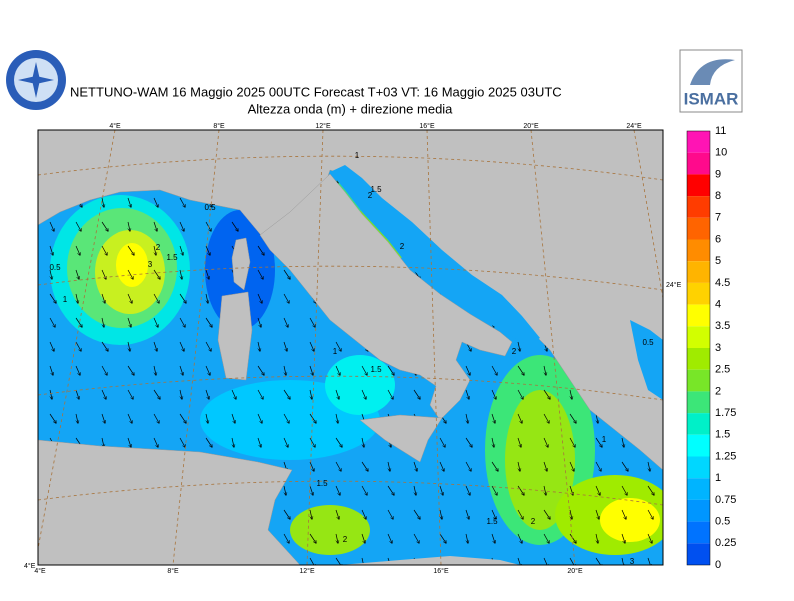  I want to click on island, so click(235, 336).